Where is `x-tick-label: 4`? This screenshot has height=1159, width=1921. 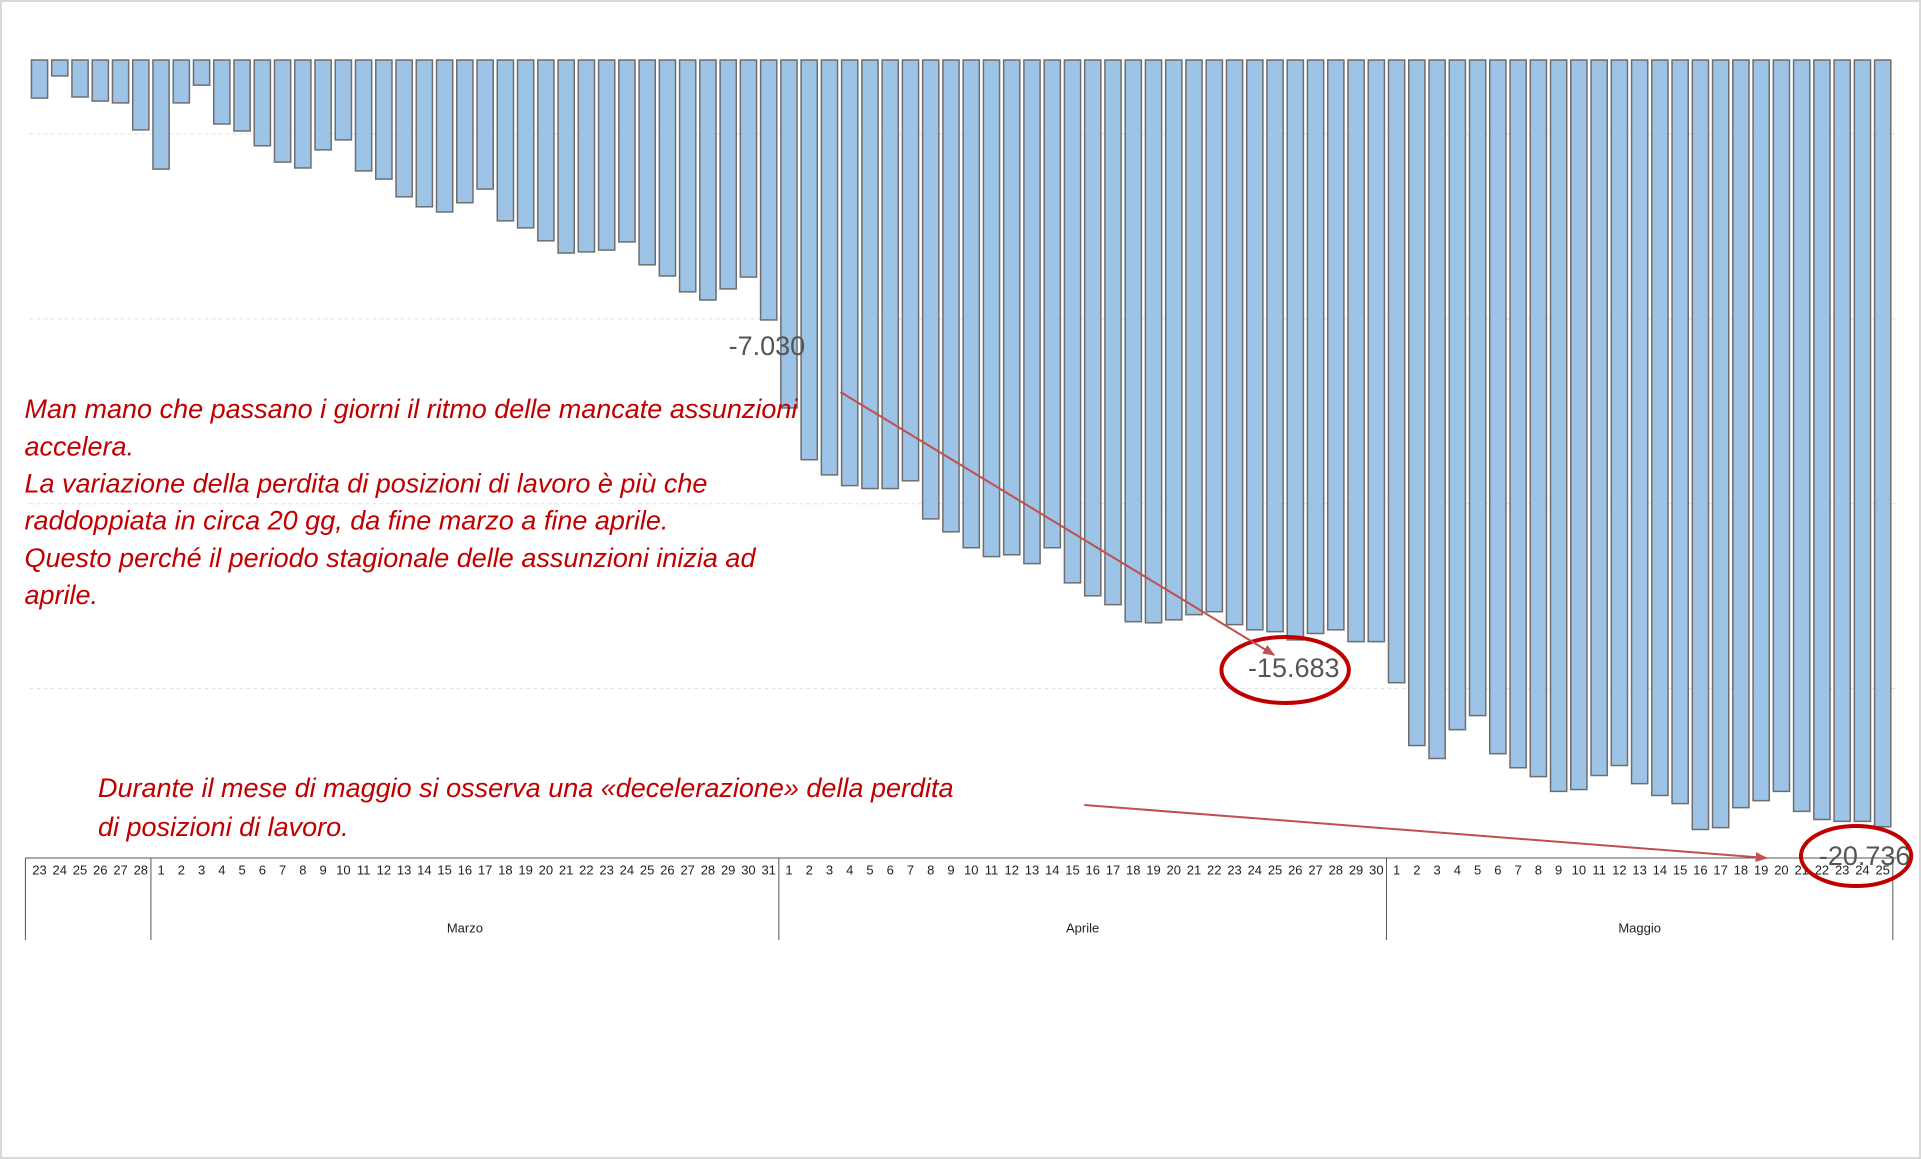
x-tick-label: 4 is located at coordinates (849, 869).